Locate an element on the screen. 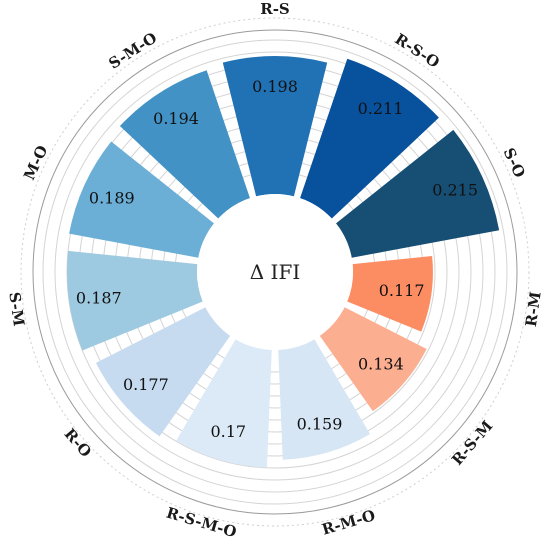  bar-r-m-o is located at coordinates (324, 399).